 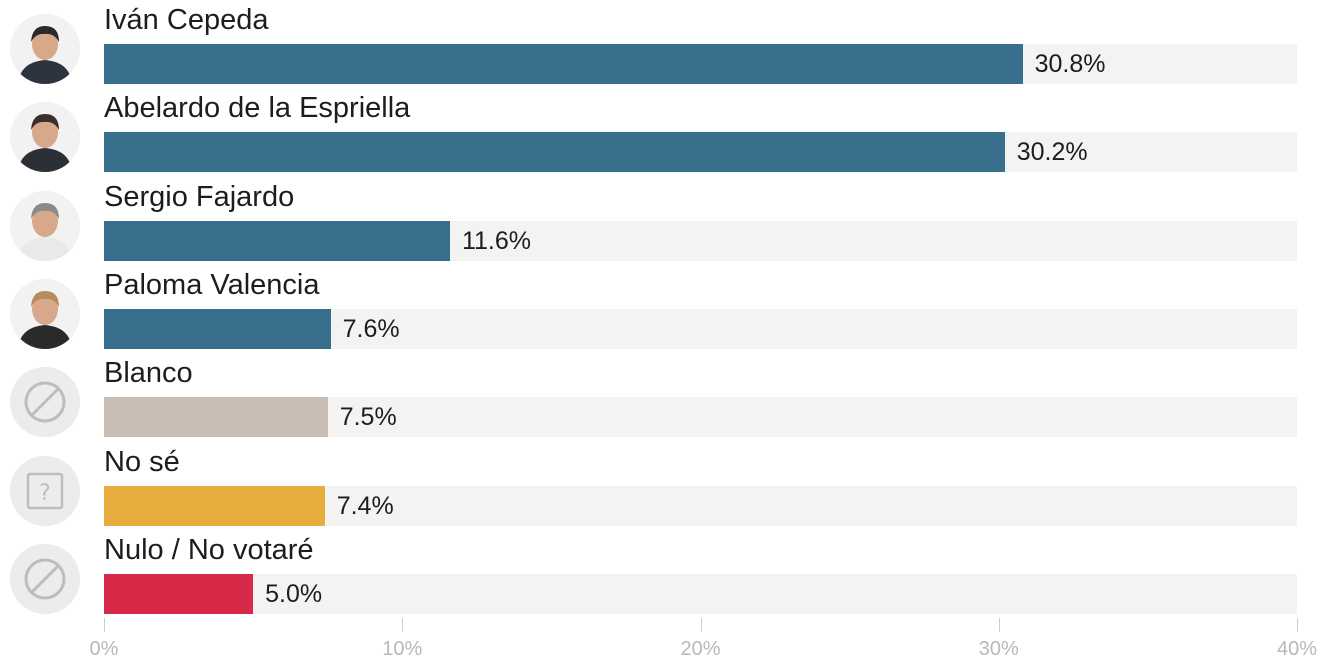 What do you see at coordinates (212, 284) in the screenshot?
I see `category-label: Paloma Valencia` at bounding box center [212, 284].